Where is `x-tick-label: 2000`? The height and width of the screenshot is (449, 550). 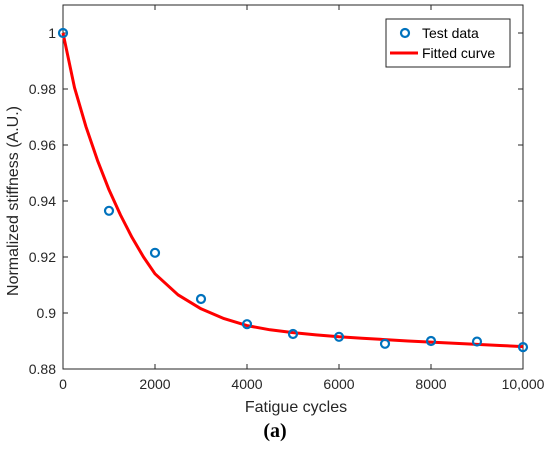 x-tick-label: 2000 is located at coordinates (154, 384).